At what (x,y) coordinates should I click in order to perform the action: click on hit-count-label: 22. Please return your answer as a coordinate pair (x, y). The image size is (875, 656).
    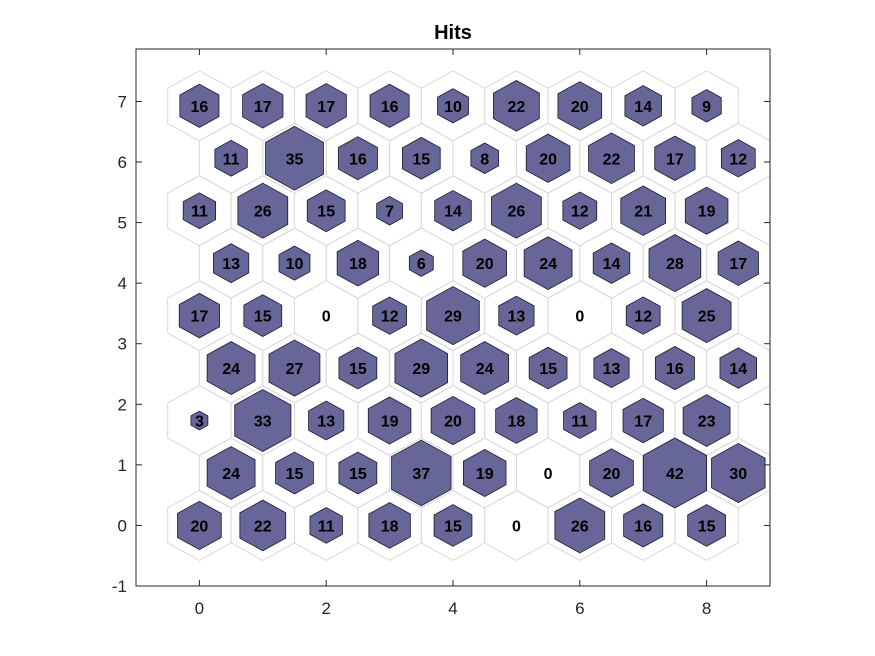
    Looking at the image, I should click on (263, 526).